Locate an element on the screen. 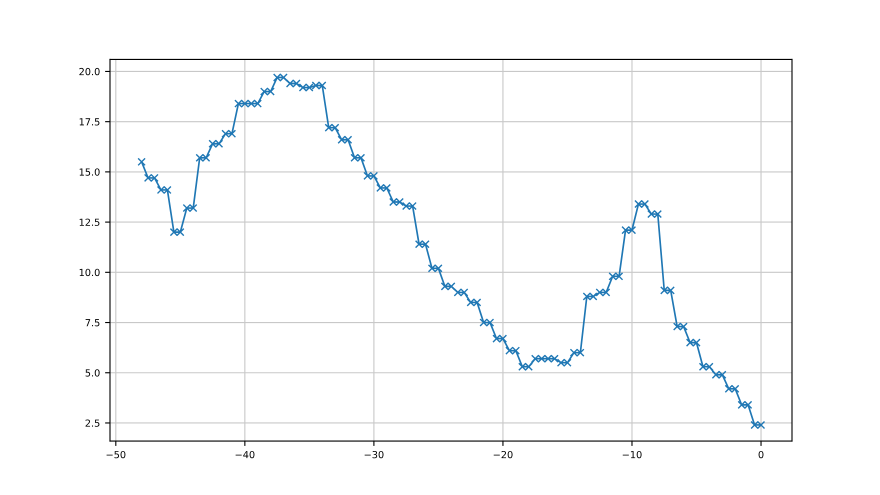 The image size is (880, 495). y-tick-label: 10.0 is located at coordinates (90, 272).